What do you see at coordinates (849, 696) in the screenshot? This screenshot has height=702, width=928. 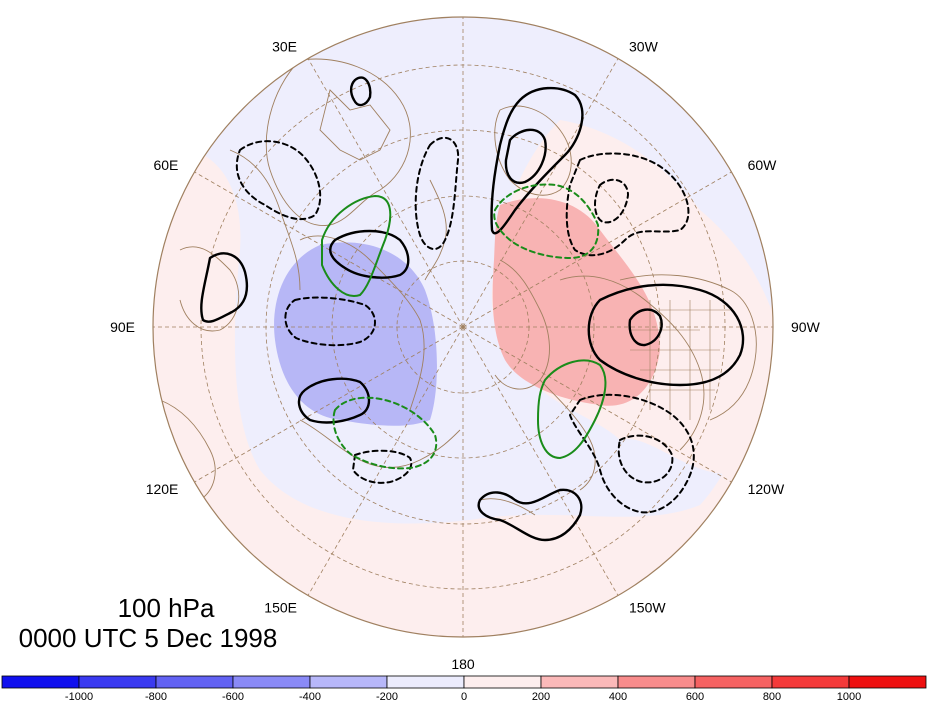 I see `colorbar-tick-label: 1000` at bounding box center [849, 696].